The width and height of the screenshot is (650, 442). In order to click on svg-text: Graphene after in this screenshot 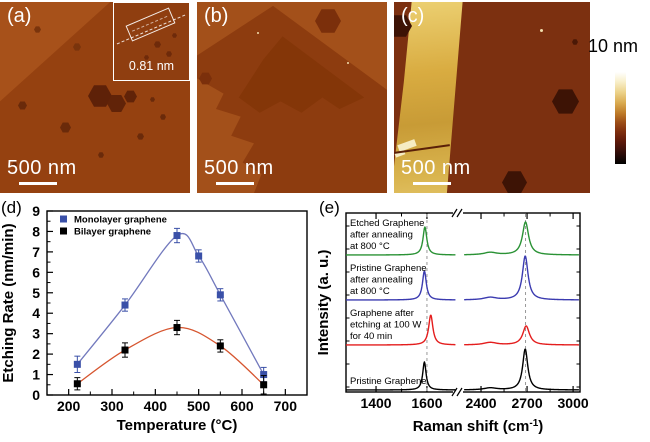, I will do `click(382, 313)`.